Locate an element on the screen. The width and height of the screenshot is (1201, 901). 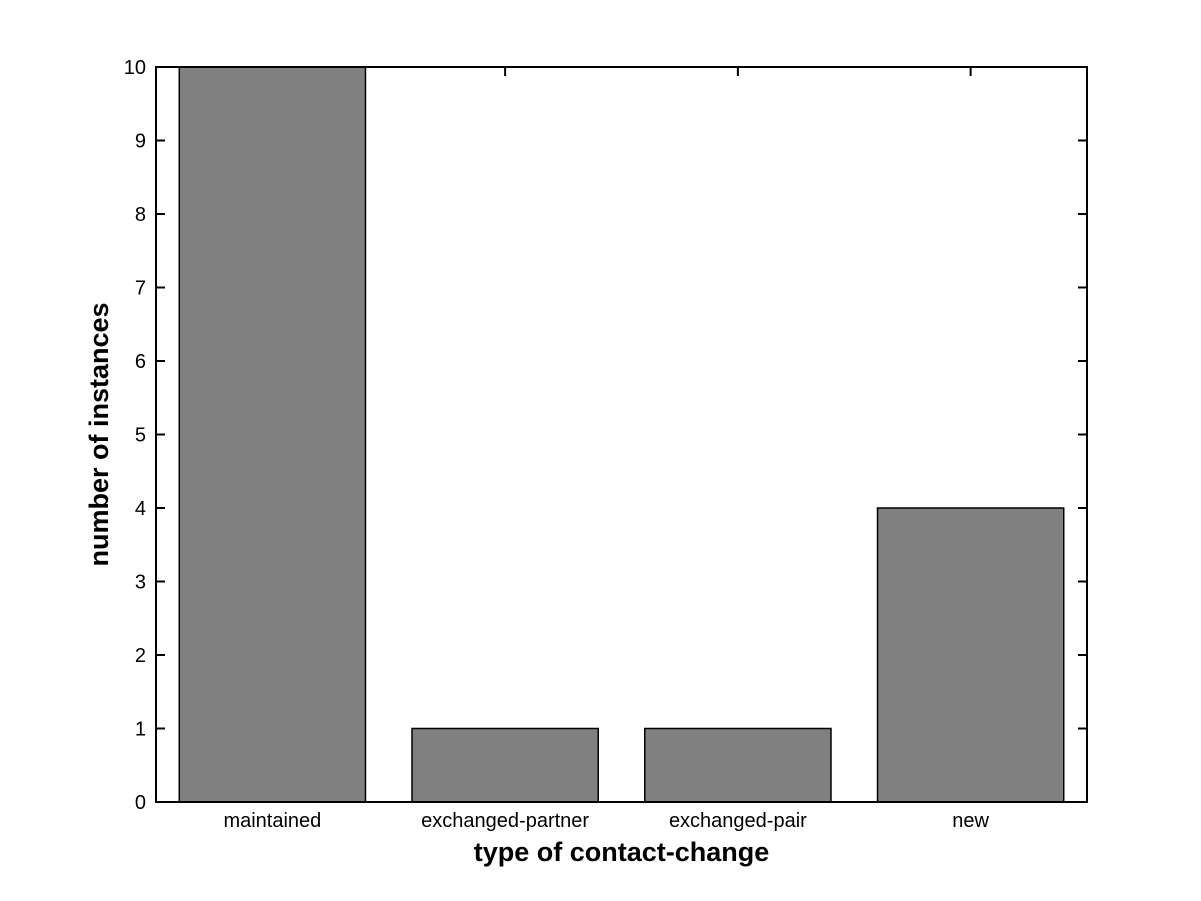
y-tick-label: 10 is located at coordinates (135, 68).